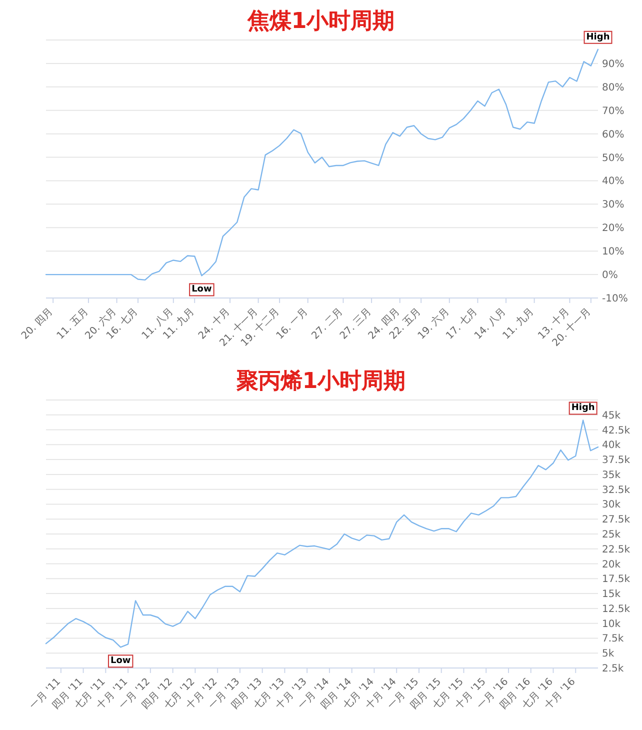  What do you see at coordinates (613, 88) in the screenshot?
I see `y-tick-label: 80%` at bounding box center [613, 88].